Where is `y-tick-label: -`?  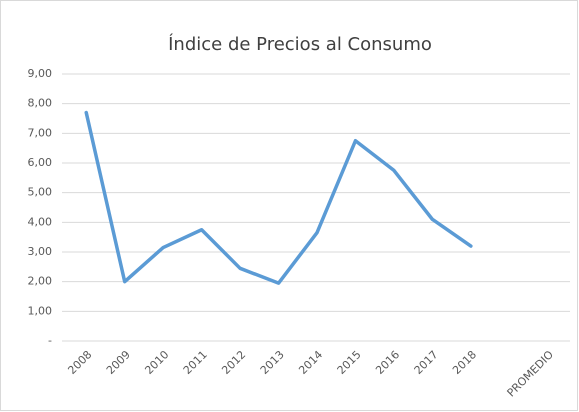
y-tick-label: - is located at coordinates (50, 340).